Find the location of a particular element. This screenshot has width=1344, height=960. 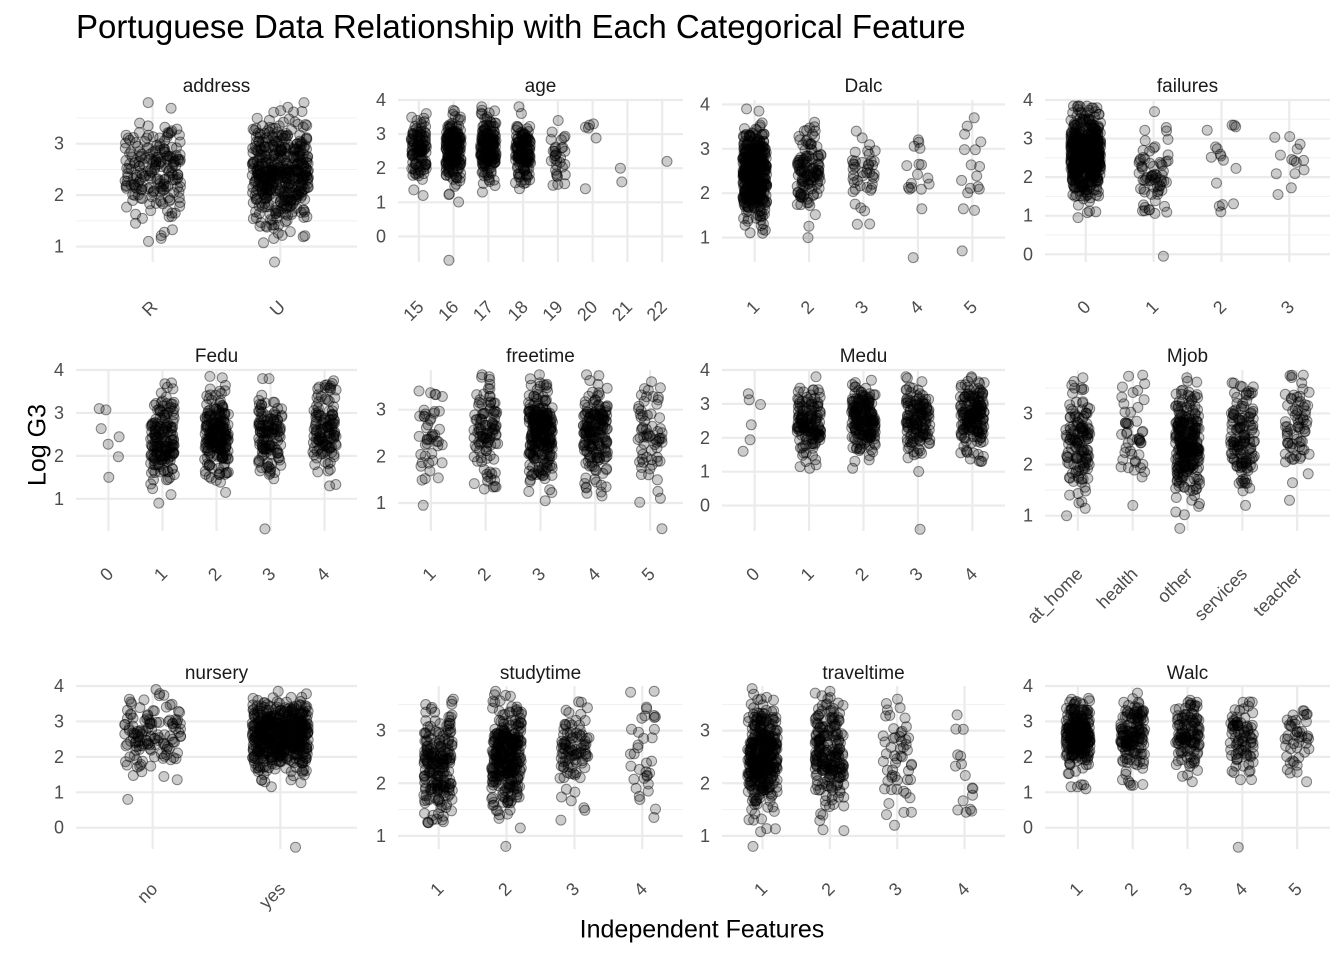

y-tick-label: 0 is located at coordinates (1028, 254).